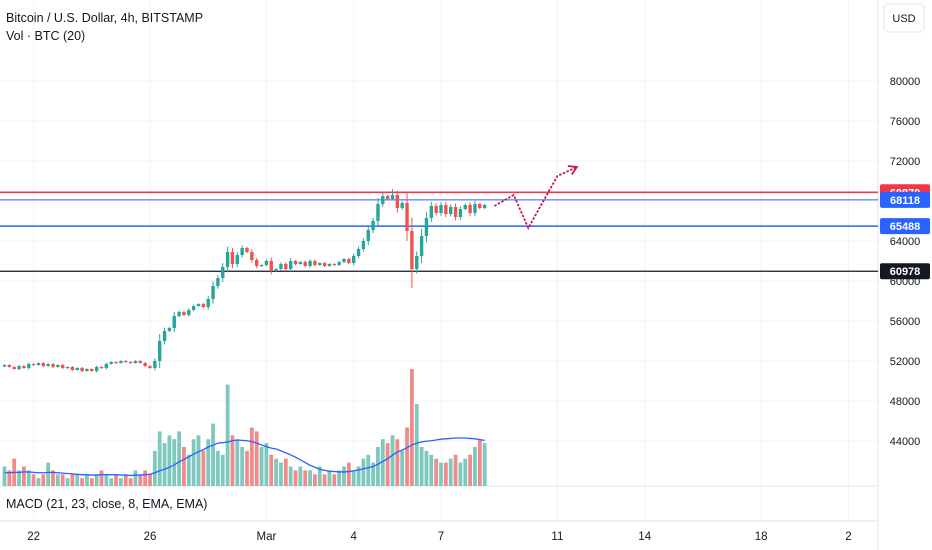  What do you see at coordinates (905, 402) in the screenshot?
I see `price-tick-label: 48000` at bounding box center [905, 402].